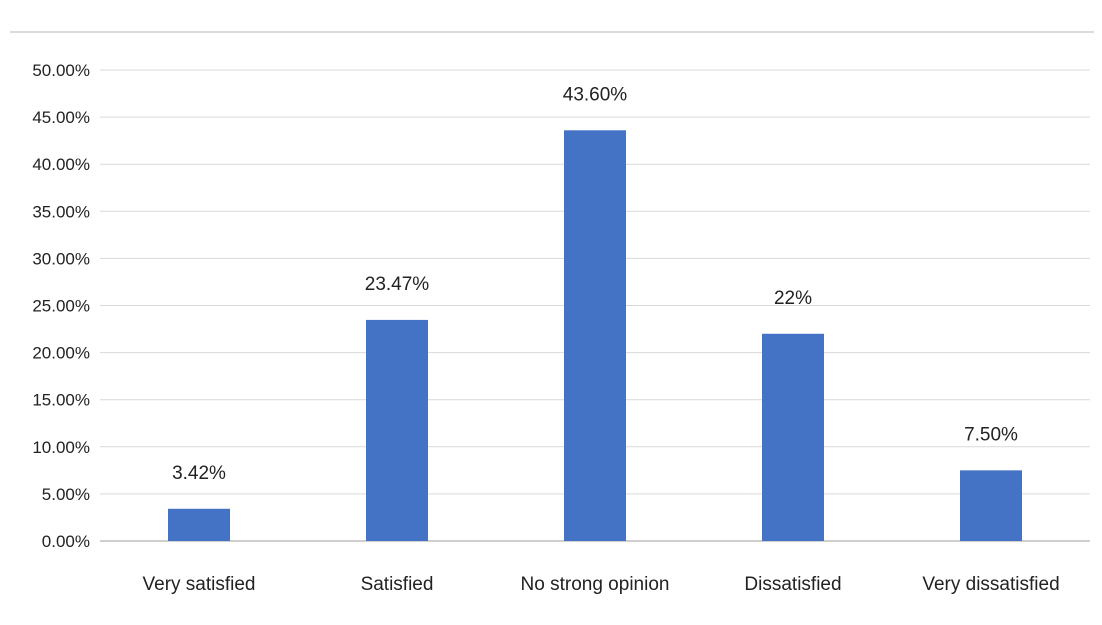  What do you see at coordinates (793, 298) in the screenshot?
I see `bar-value-label: 22%` at bounding box center [793, 298].